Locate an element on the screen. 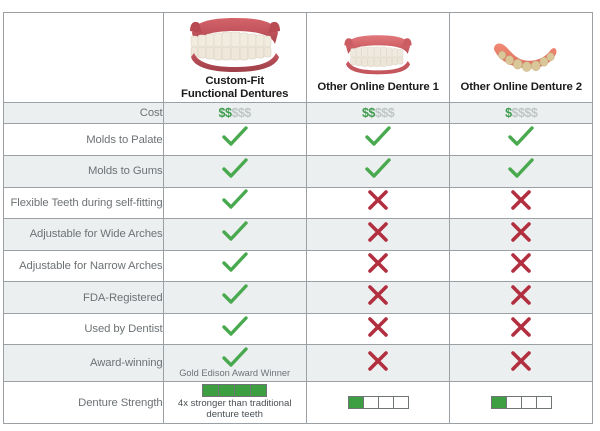 This screenshot has height=431, width=600. header-column-custom-fit: Custom-Fit Functional Dentures is located at coordinates (234, 57).